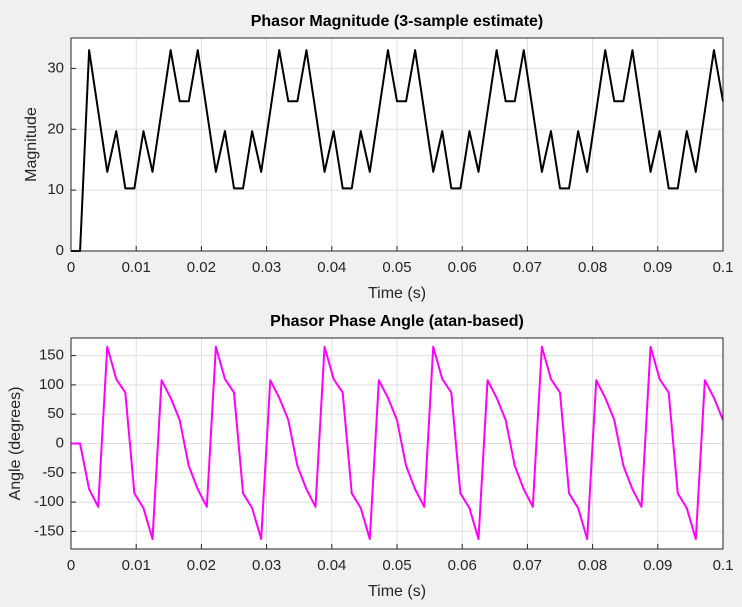 Image resolution: width=742 pixels, height=607 pixels. Describe the element at coordinates (51, 384) in the screenshot. I see `y-tick-label: 100` at that location.